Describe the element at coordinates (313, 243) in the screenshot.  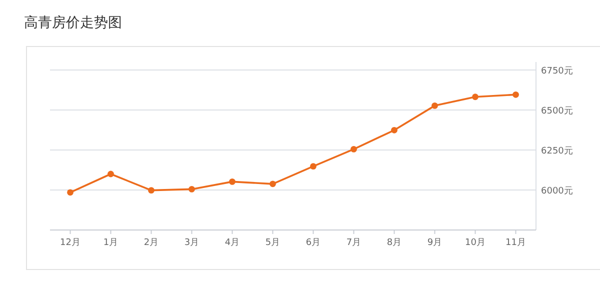
I see `x-tick-label: 6月` at that location.